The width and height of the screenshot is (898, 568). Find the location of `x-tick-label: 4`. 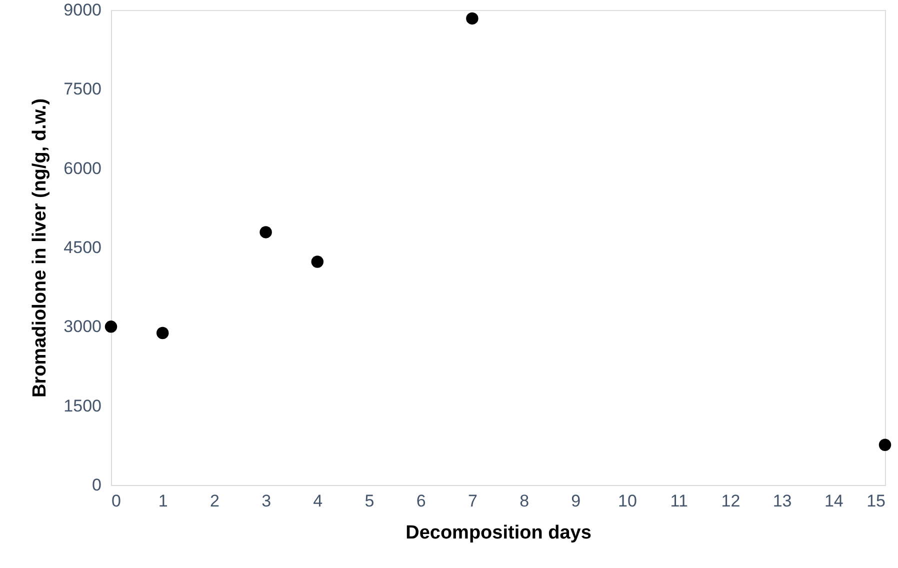

x-tick-label: 4 is located at coordinates (318, 501).